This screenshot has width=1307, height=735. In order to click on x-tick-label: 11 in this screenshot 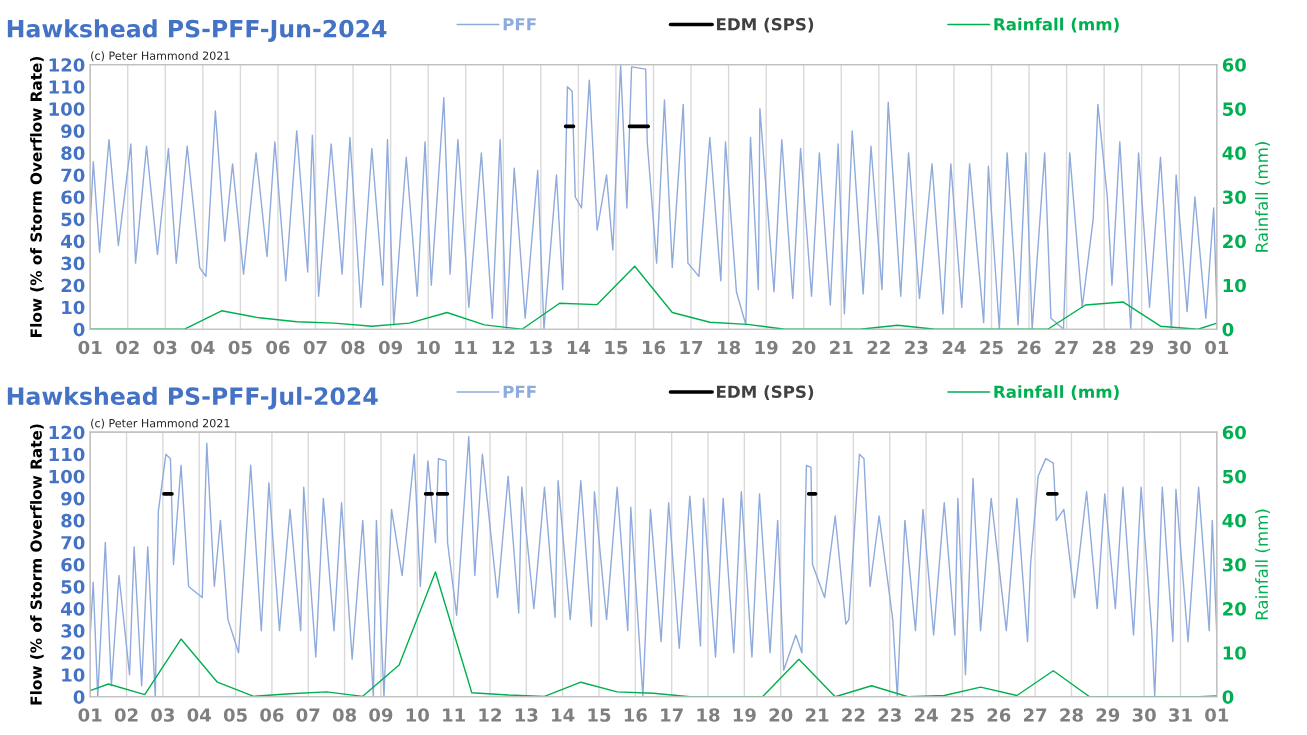, I will do `click(466, 347)`.